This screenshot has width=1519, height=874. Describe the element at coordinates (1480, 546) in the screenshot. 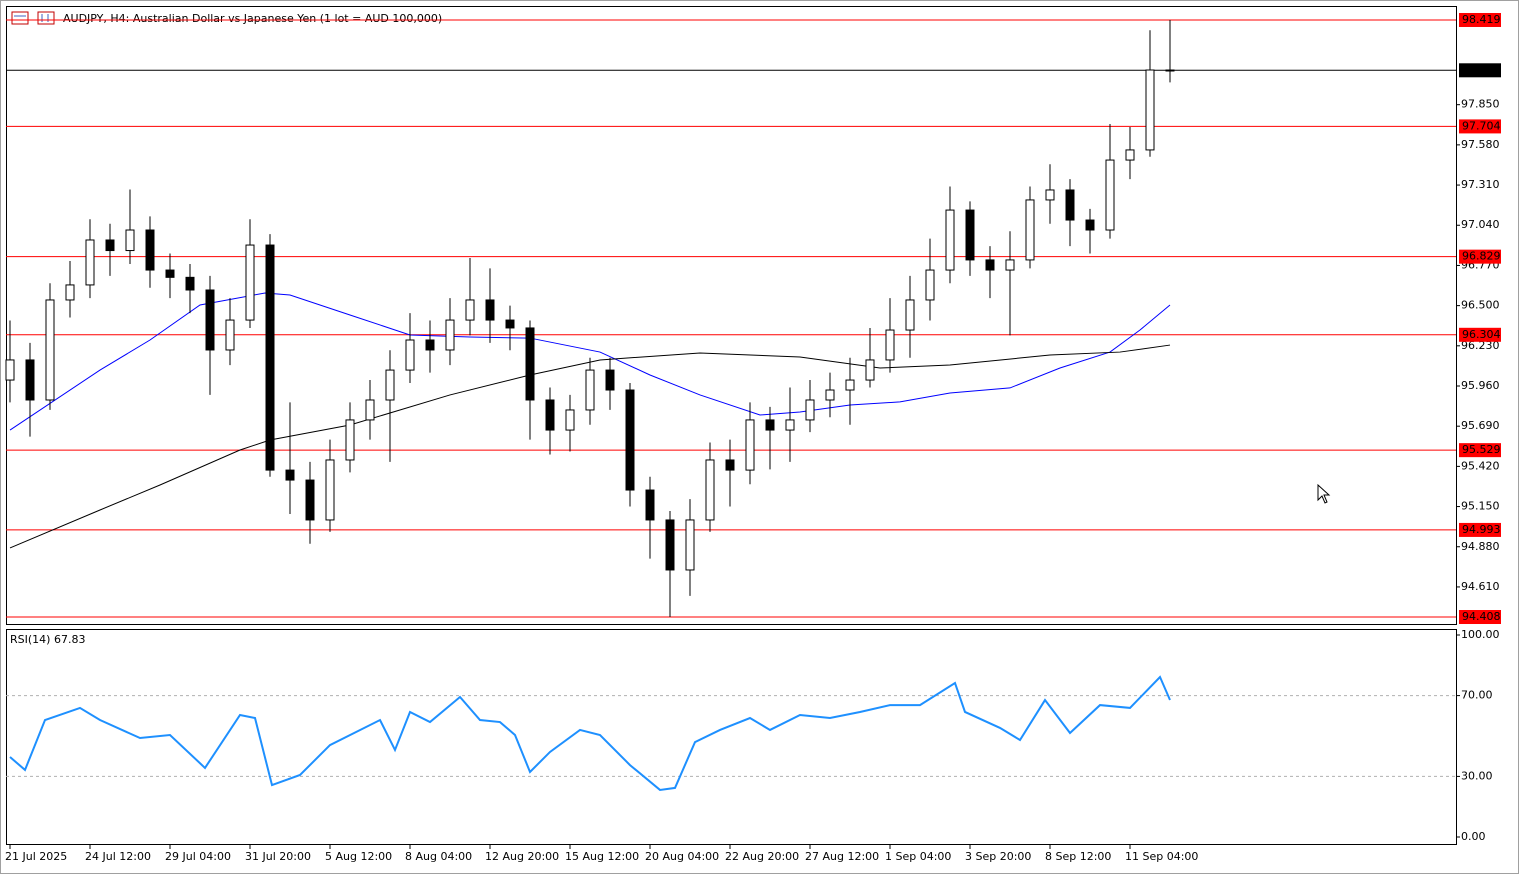

I see `y-tick-label: 94.880` at that location.